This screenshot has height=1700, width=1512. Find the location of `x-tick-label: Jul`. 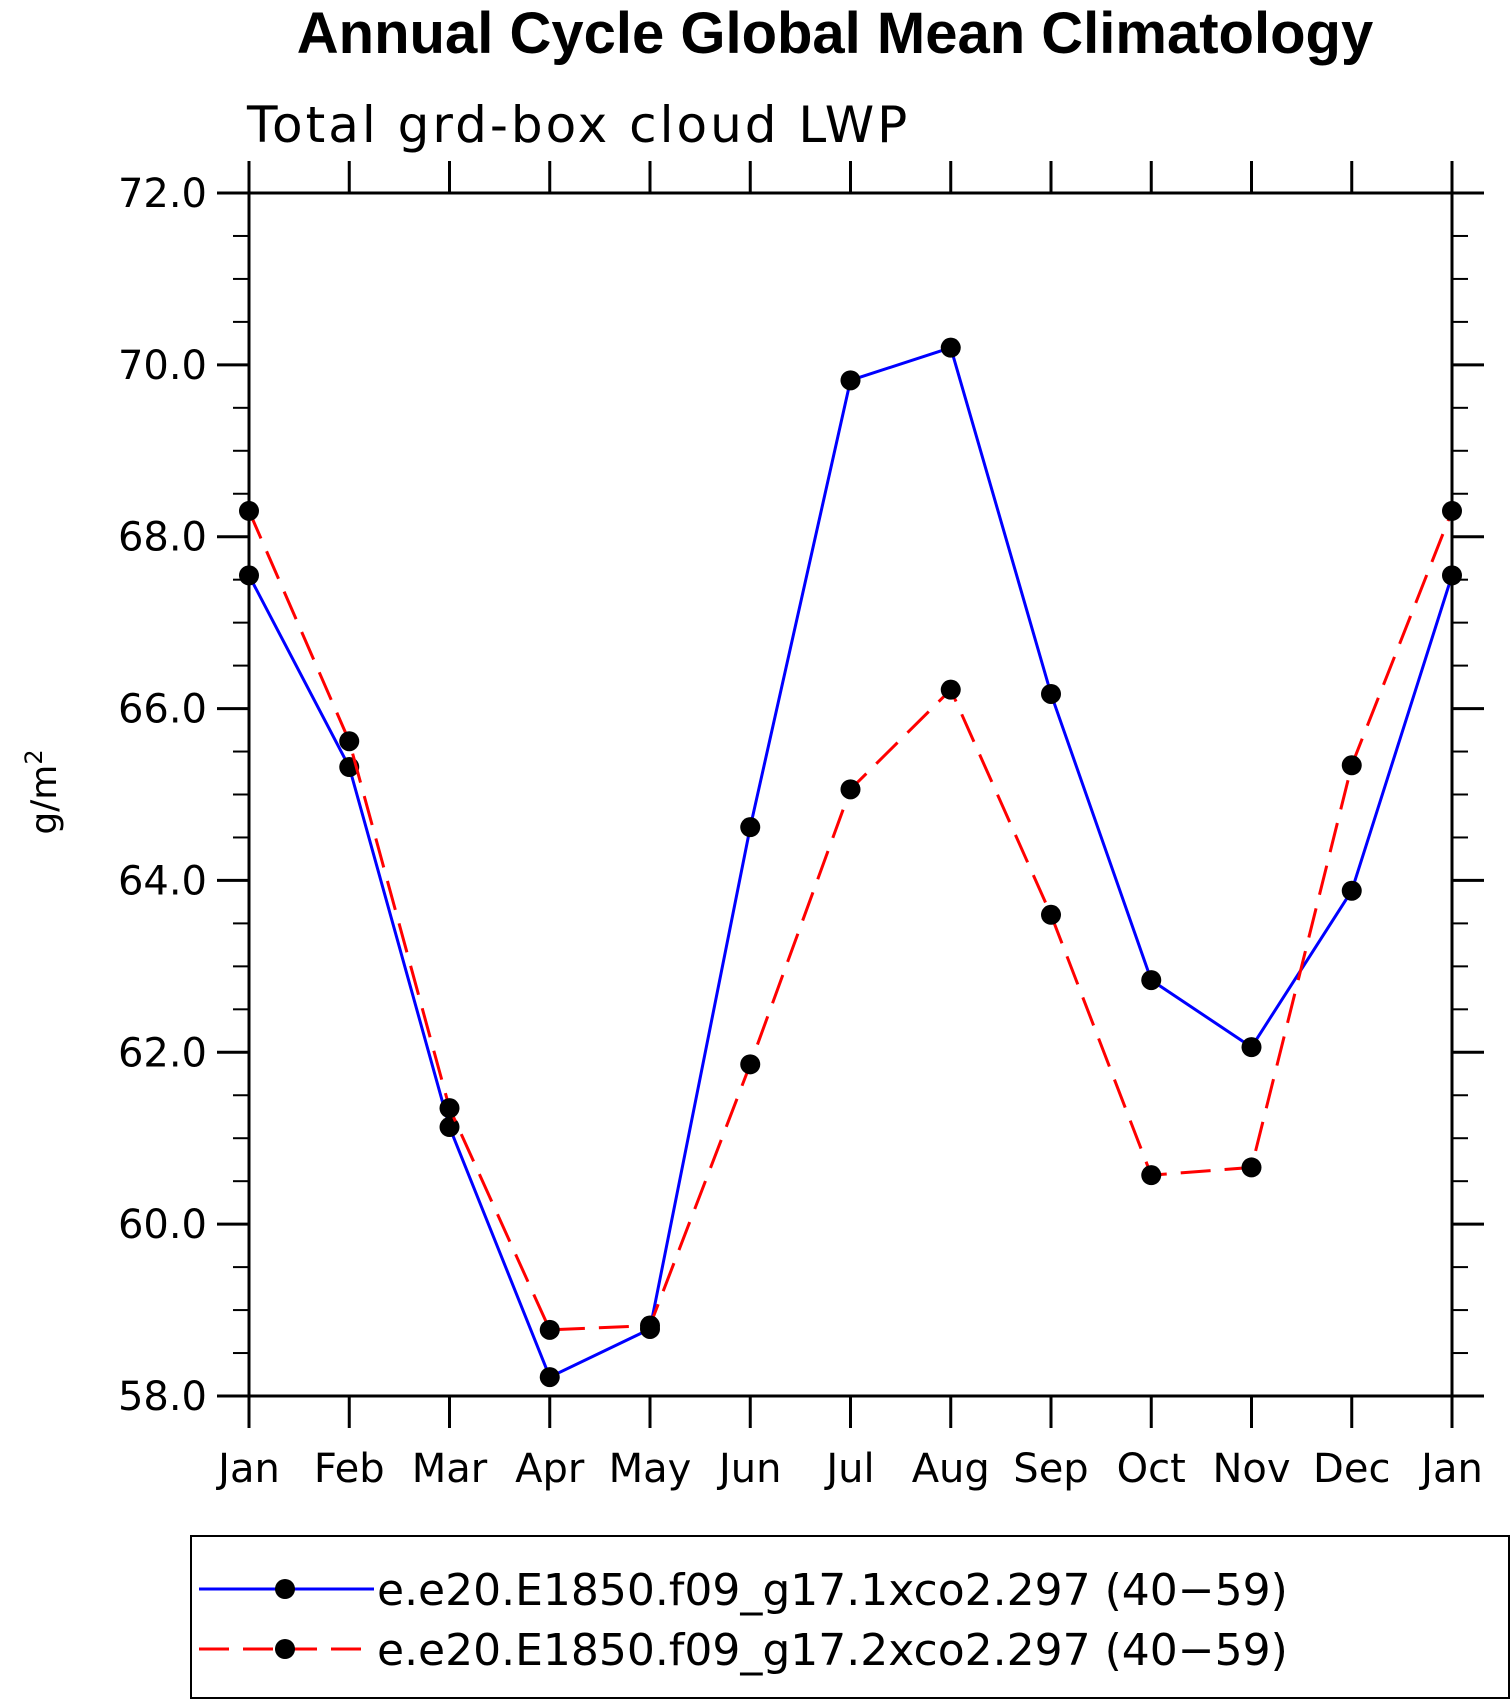

x-tick-label: Jul is located at coordinates (848, 1469).